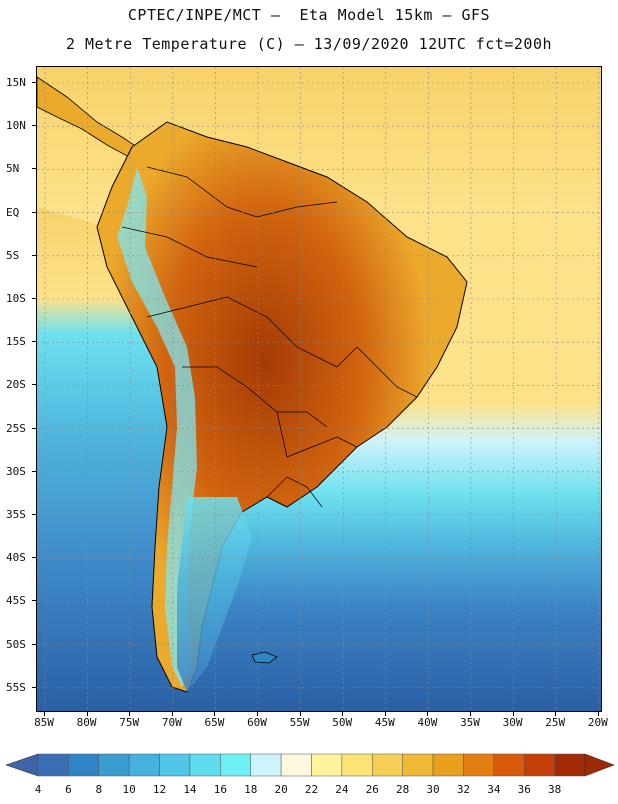 The height and width of the screenshot is (804, 618). Describe the element at coordinates (384, 722) in the screenshot. I see `lon-label-45w: 45W` at that location.